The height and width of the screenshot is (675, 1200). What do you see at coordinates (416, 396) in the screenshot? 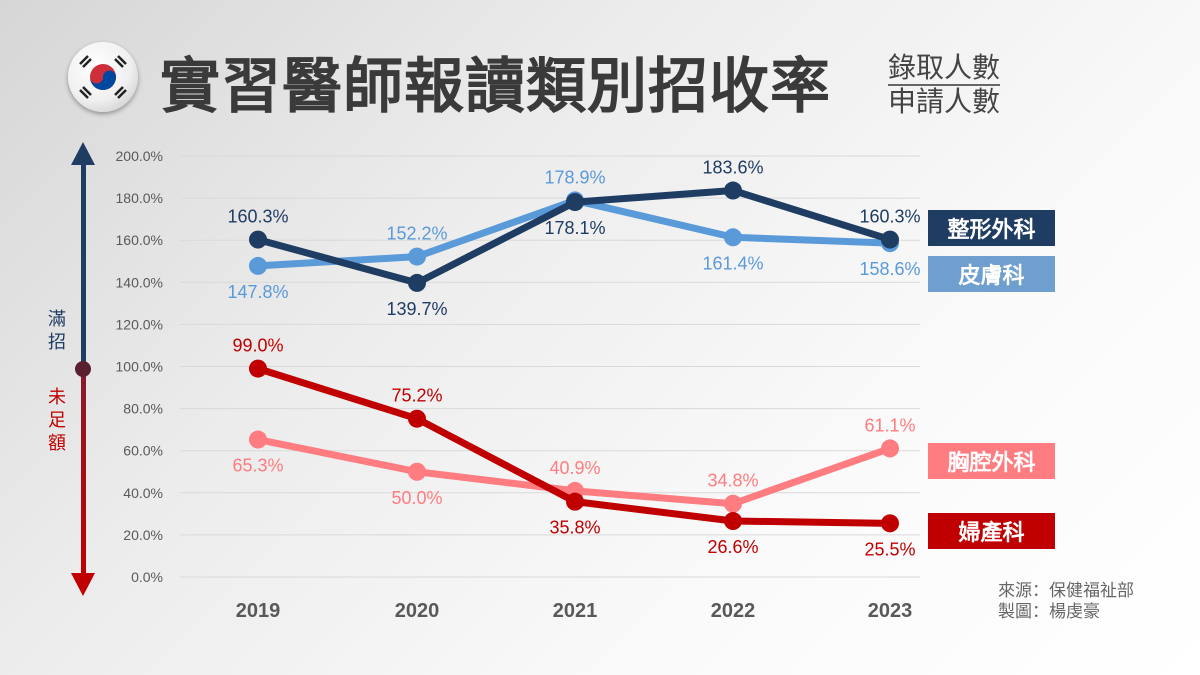
I see `data-label: 75.2%` at bounding box center [416, 396].